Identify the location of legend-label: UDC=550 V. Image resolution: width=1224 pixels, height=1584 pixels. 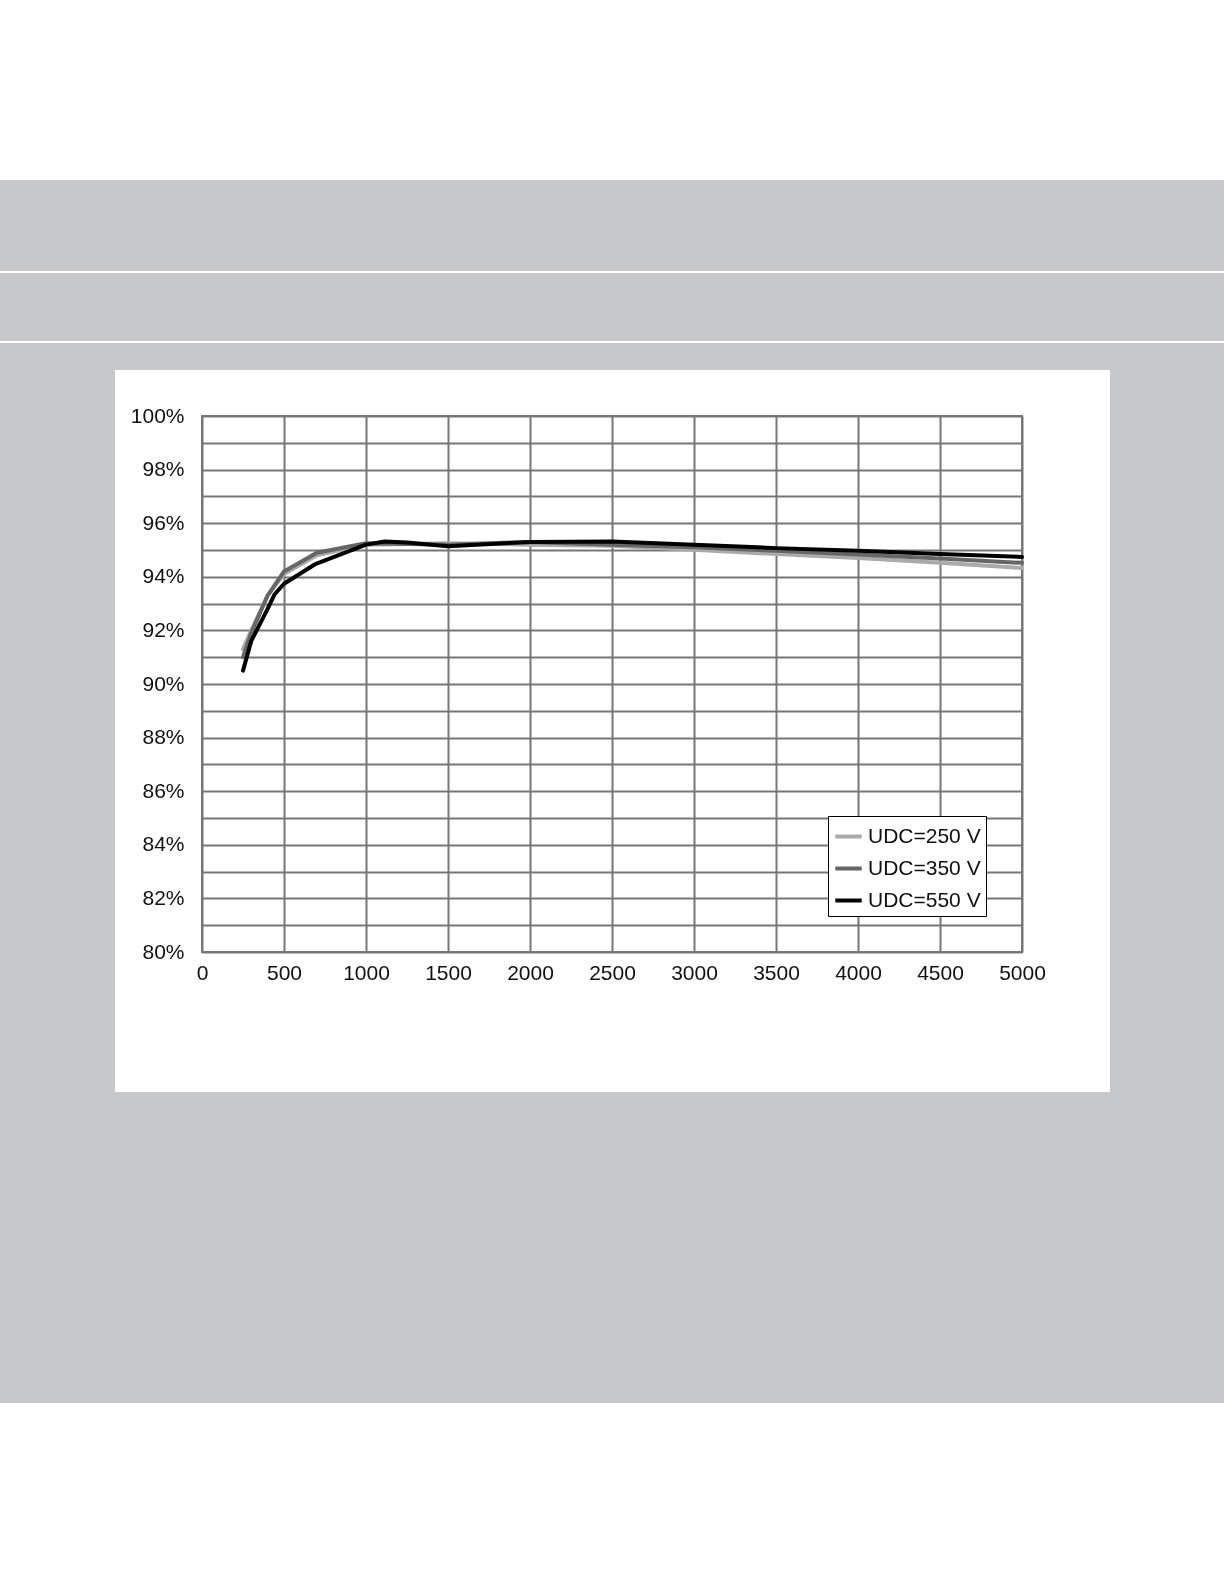
(924, 899).